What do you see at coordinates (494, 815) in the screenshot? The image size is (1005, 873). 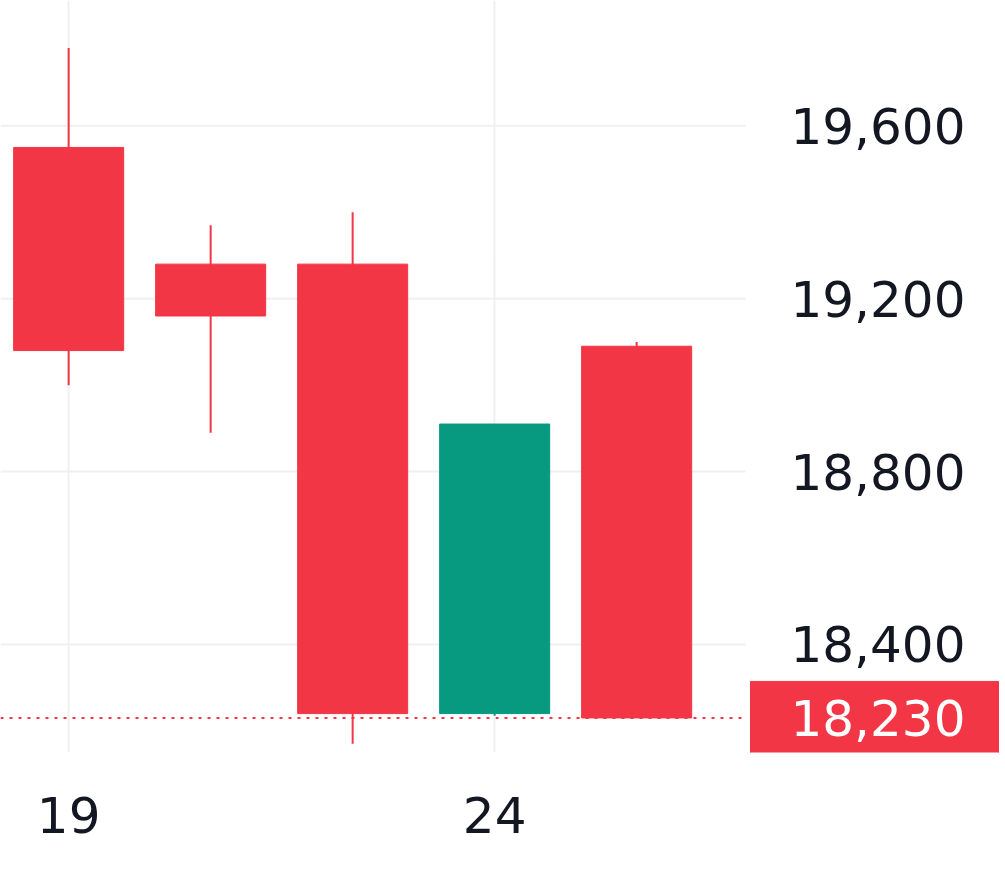 I see `x-tick-label: 24` at bounding box center [494, 815].